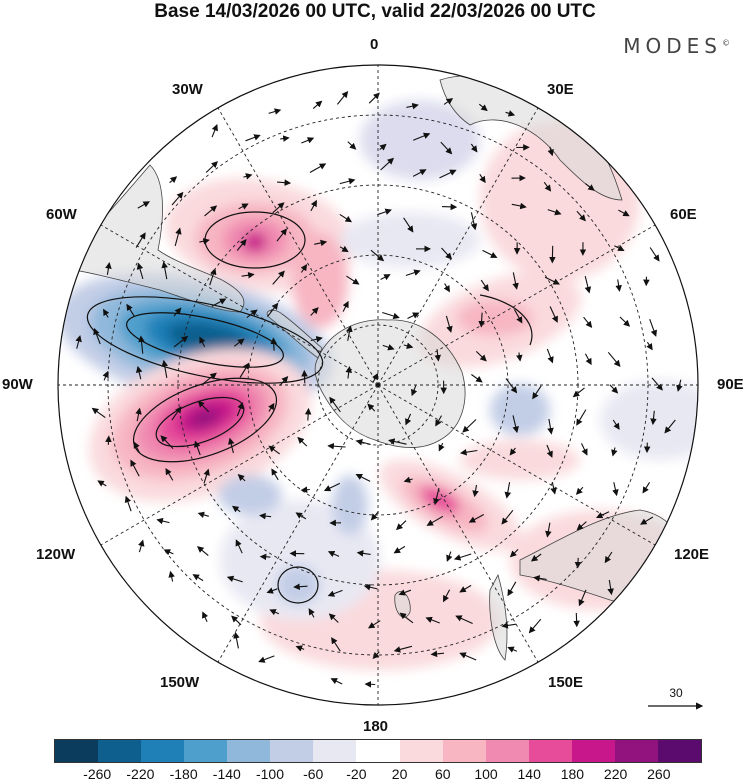 This screenshot has width=750, height=783. I want to click on colorbar-tick-label: 140, so click(529, 774).